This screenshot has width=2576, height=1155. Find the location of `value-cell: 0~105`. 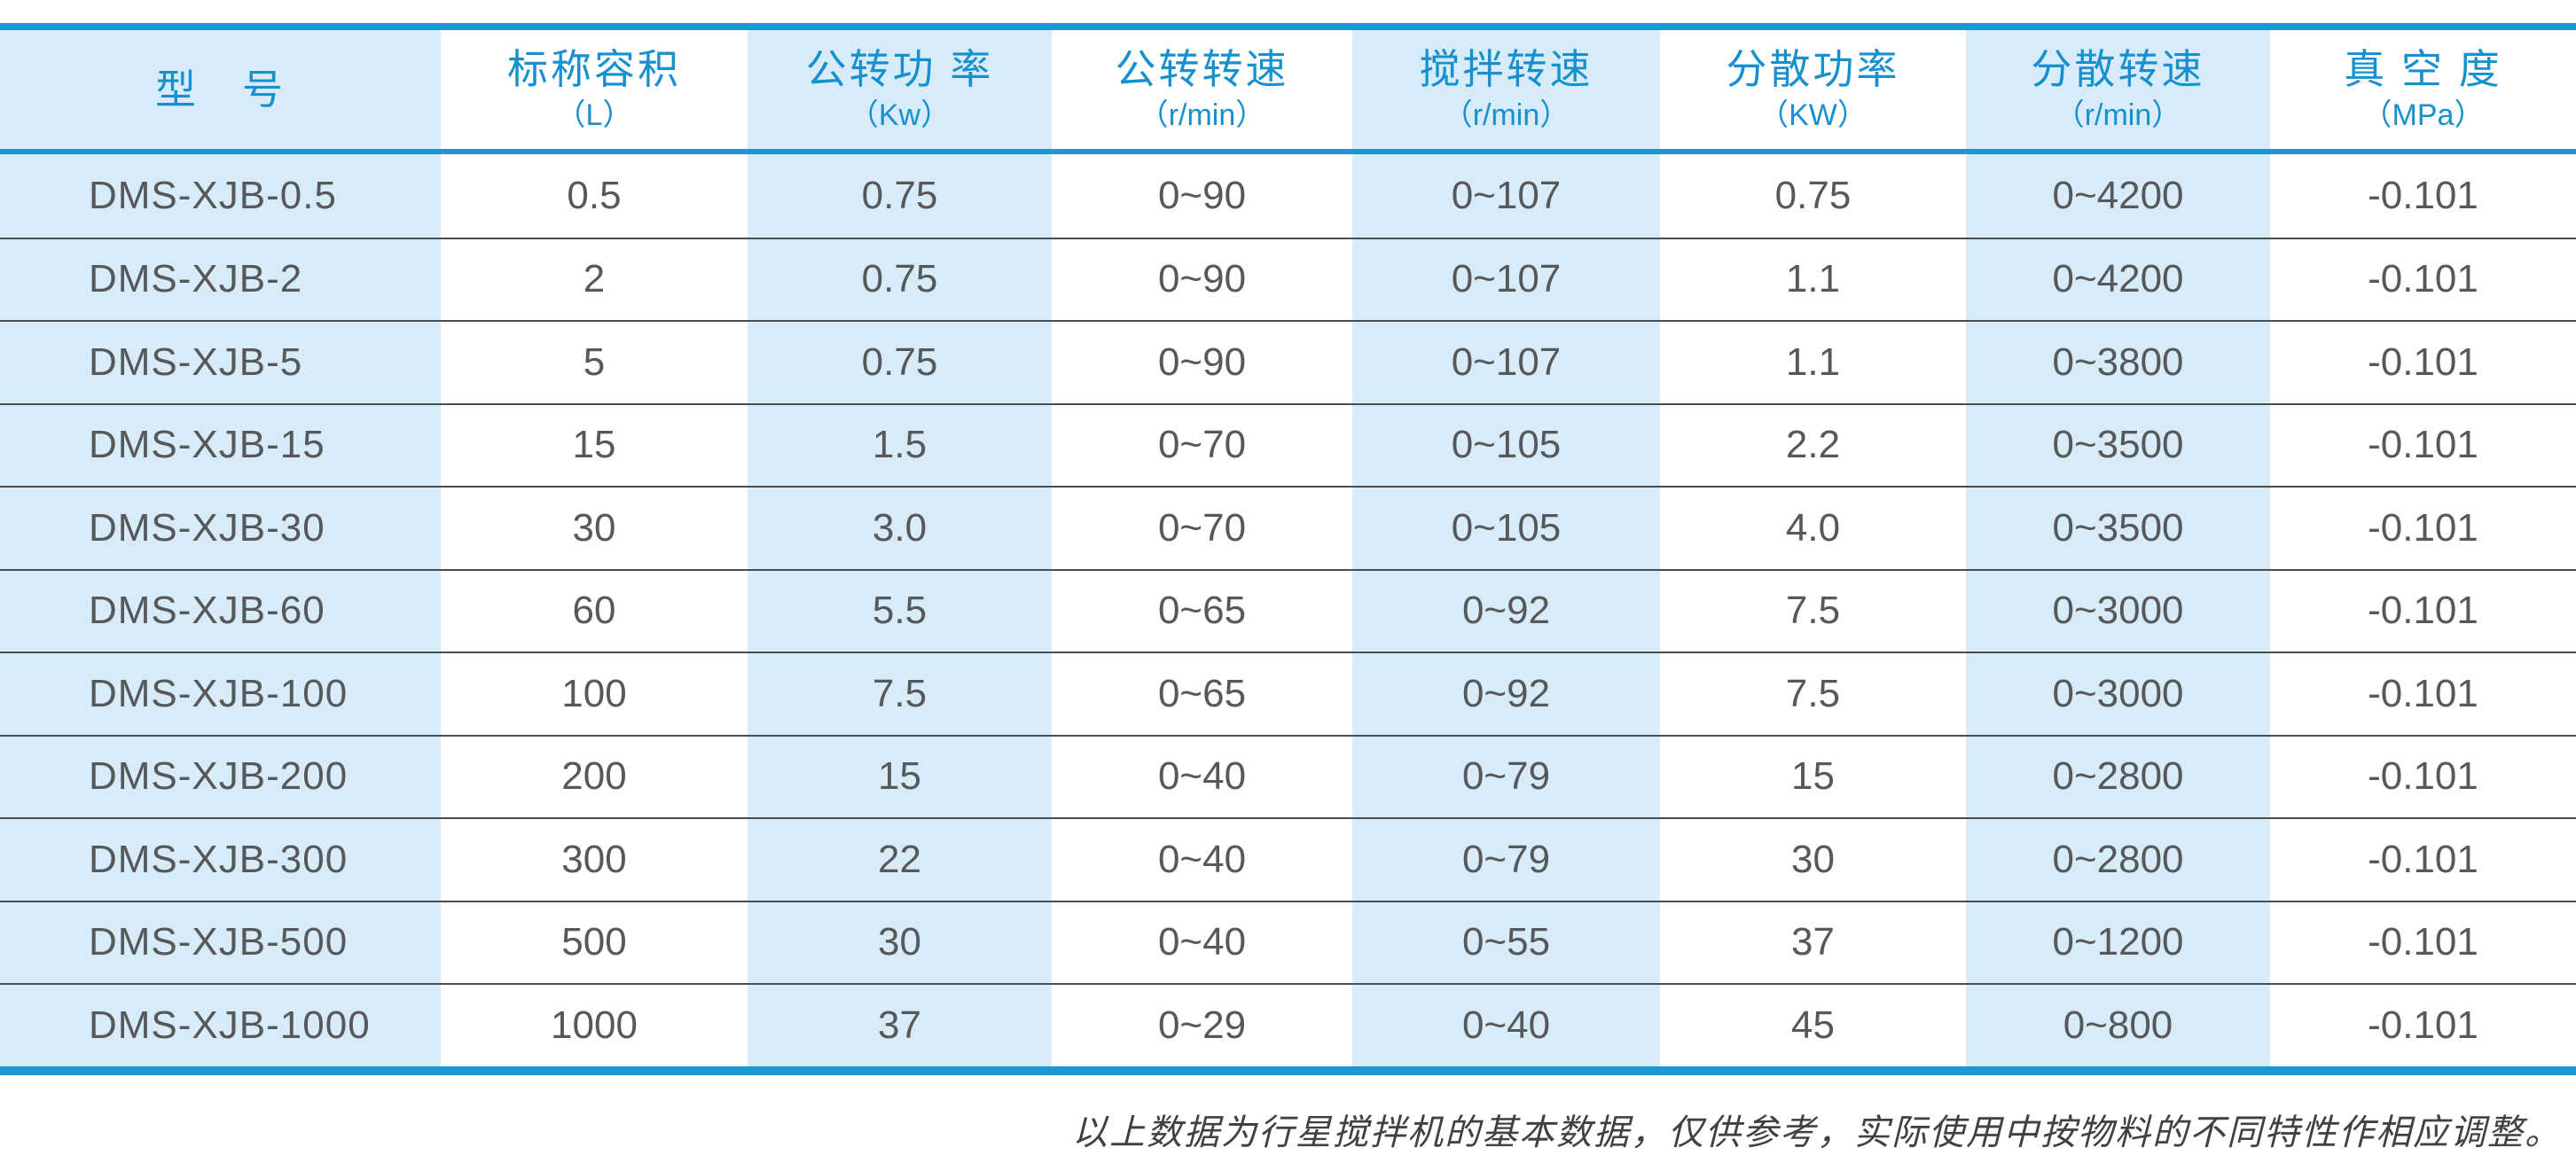

value-cell: 0~105 is located at coordinates (1506, 445).